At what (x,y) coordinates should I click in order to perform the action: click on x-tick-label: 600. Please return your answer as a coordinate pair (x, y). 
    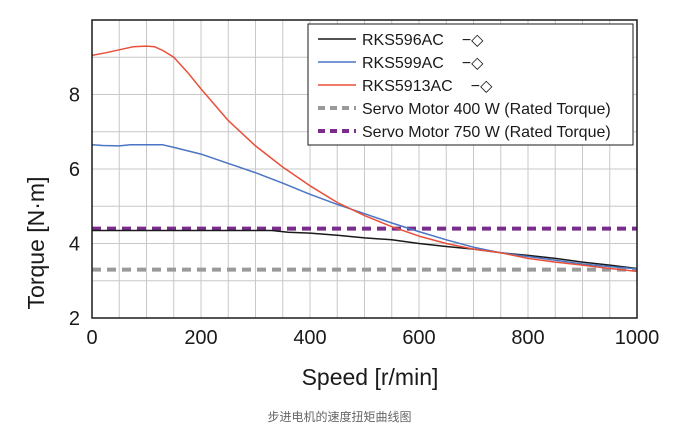
    Looking at the image, I should click on (418, 338).